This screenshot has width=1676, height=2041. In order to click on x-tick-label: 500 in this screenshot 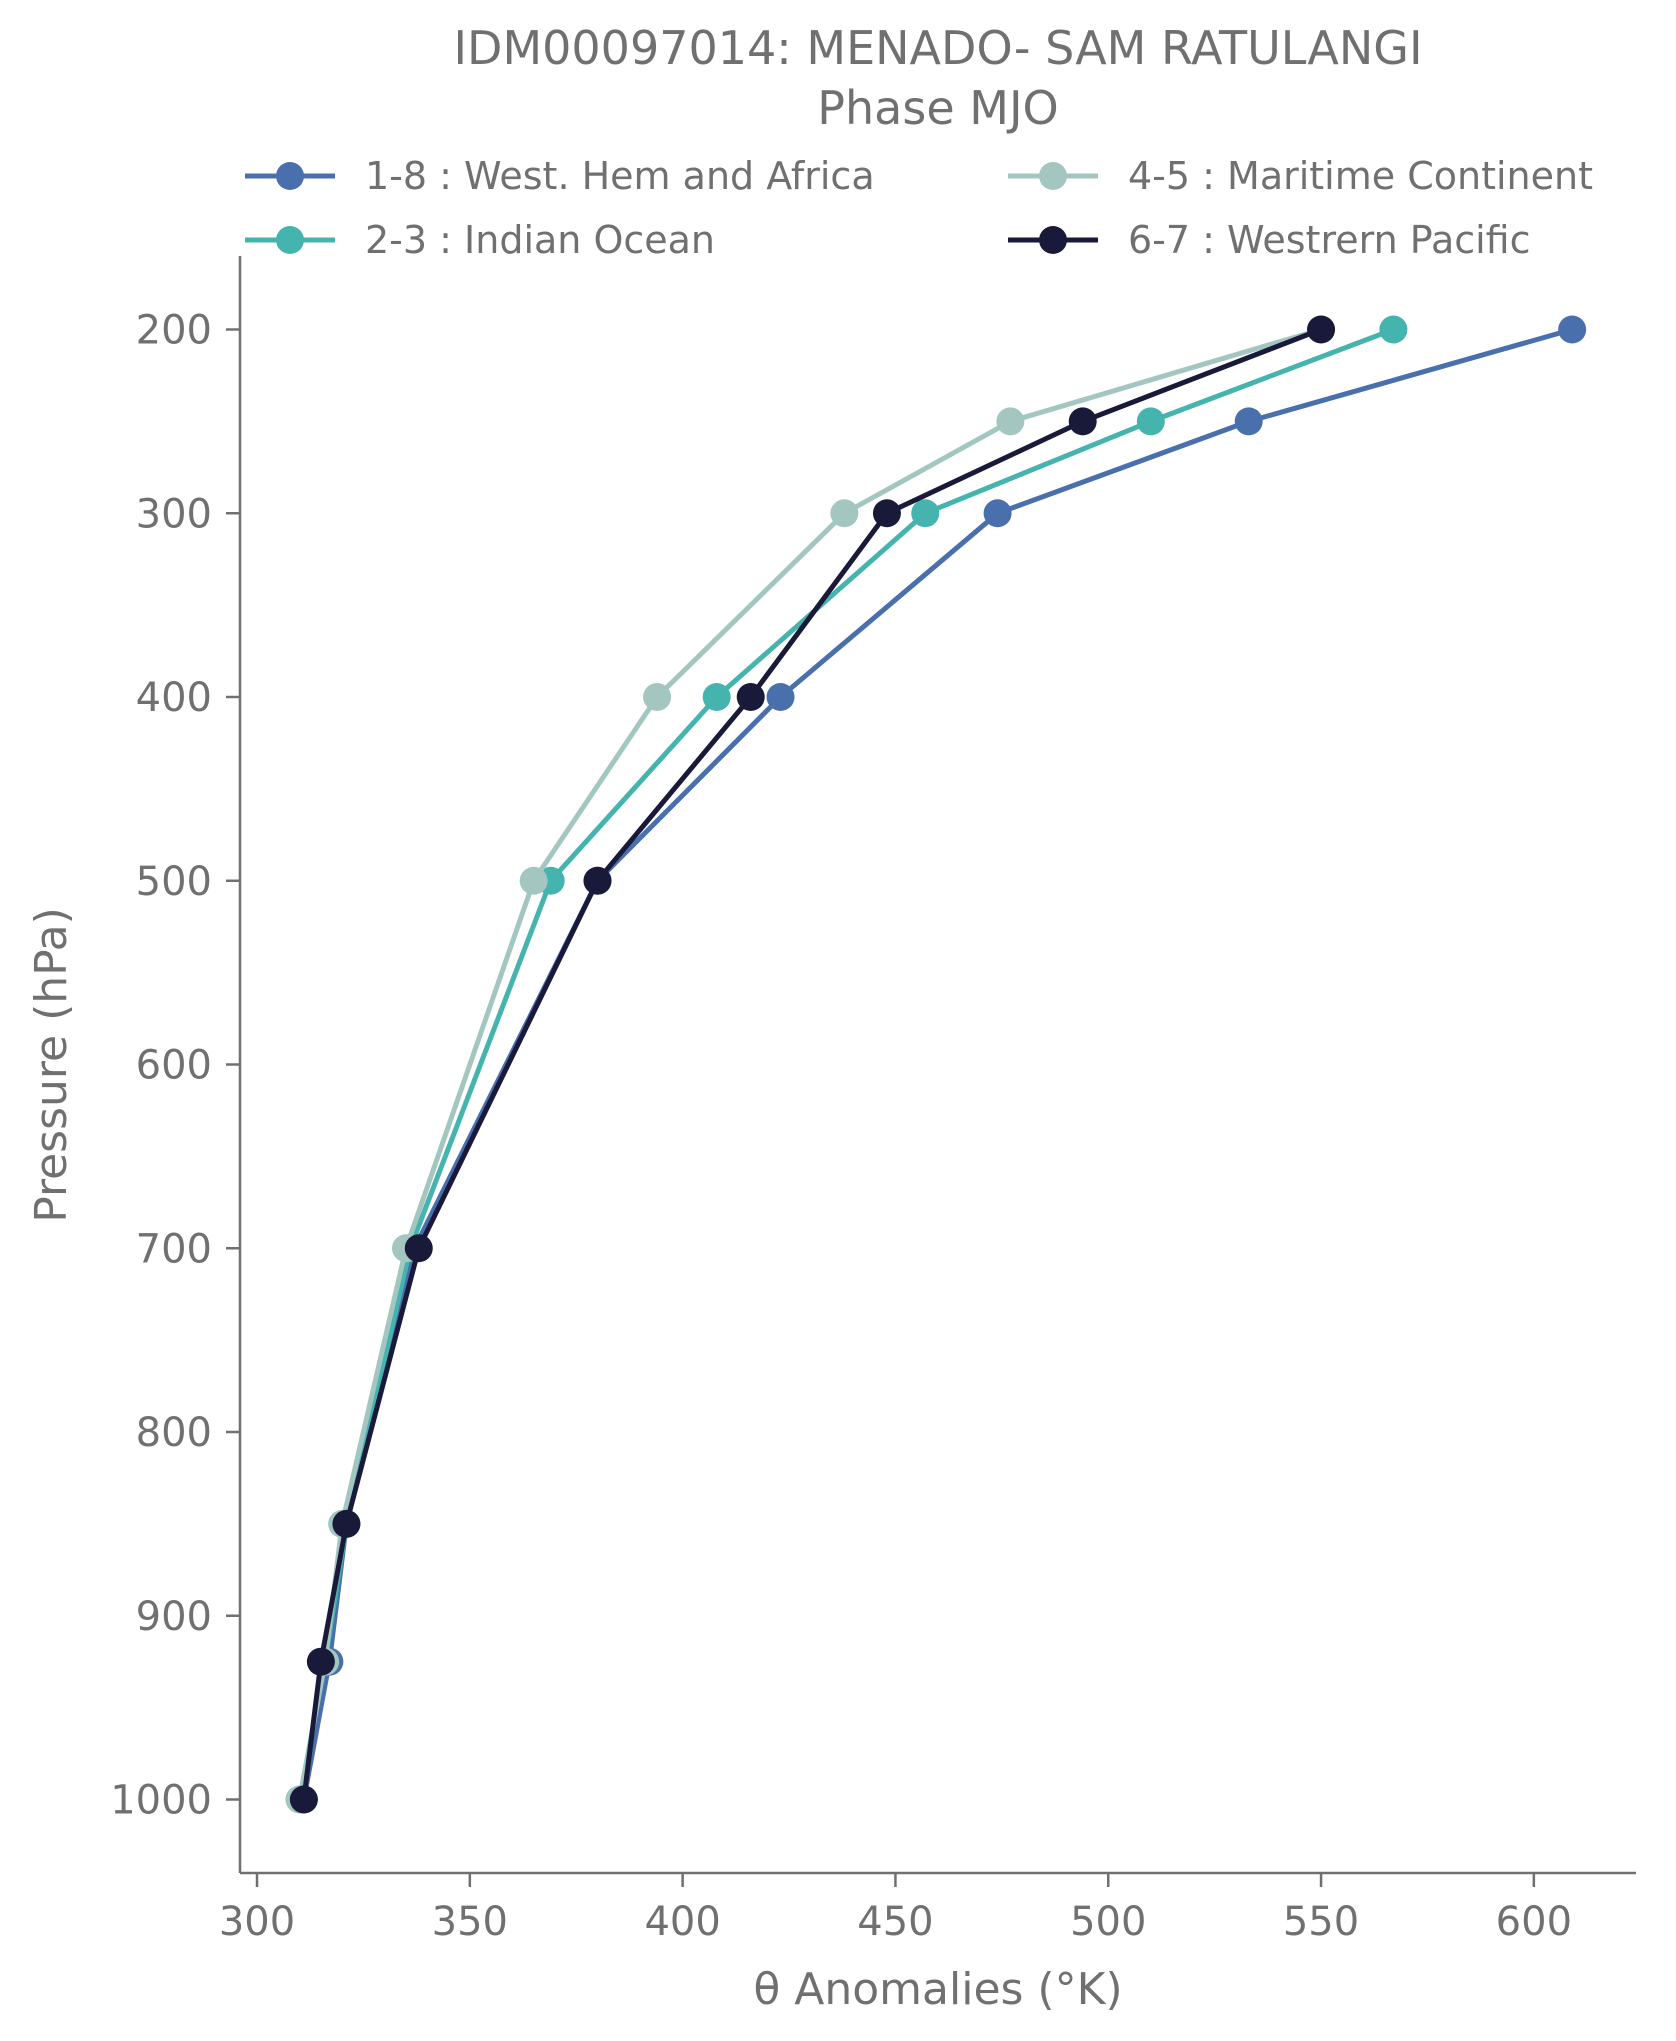, I will do `click(1108, 1922)`.